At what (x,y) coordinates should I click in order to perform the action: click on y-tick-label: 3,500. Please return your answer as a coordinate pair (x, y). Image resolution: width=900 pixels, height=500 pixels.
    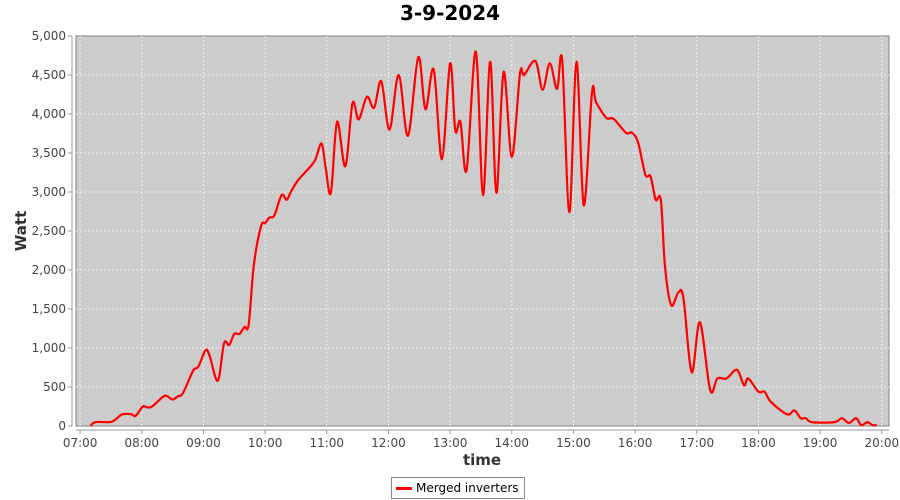
    Looking at the image, I should click on (49, 153).